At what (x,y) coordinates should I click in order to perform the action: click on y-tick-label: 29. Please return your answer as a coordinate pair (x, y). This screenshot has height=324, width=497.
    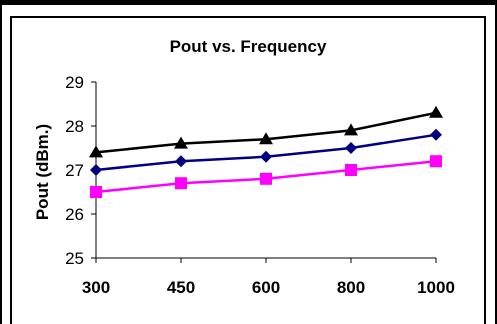
    Looking at the image, I should click on (74, 82).